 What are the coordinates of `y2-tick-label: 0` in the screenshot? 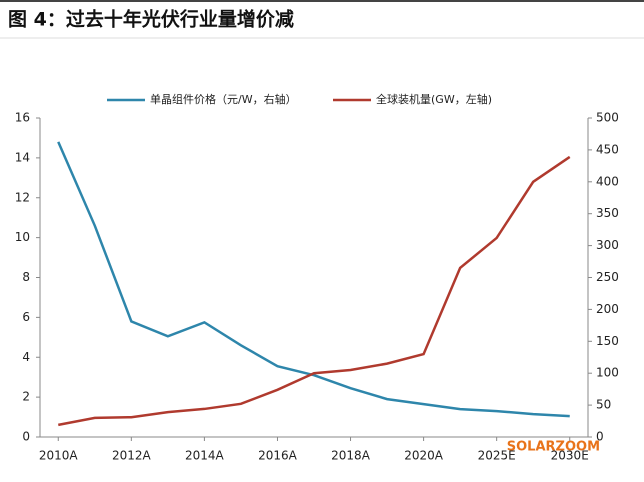 It's located at (600, 437).